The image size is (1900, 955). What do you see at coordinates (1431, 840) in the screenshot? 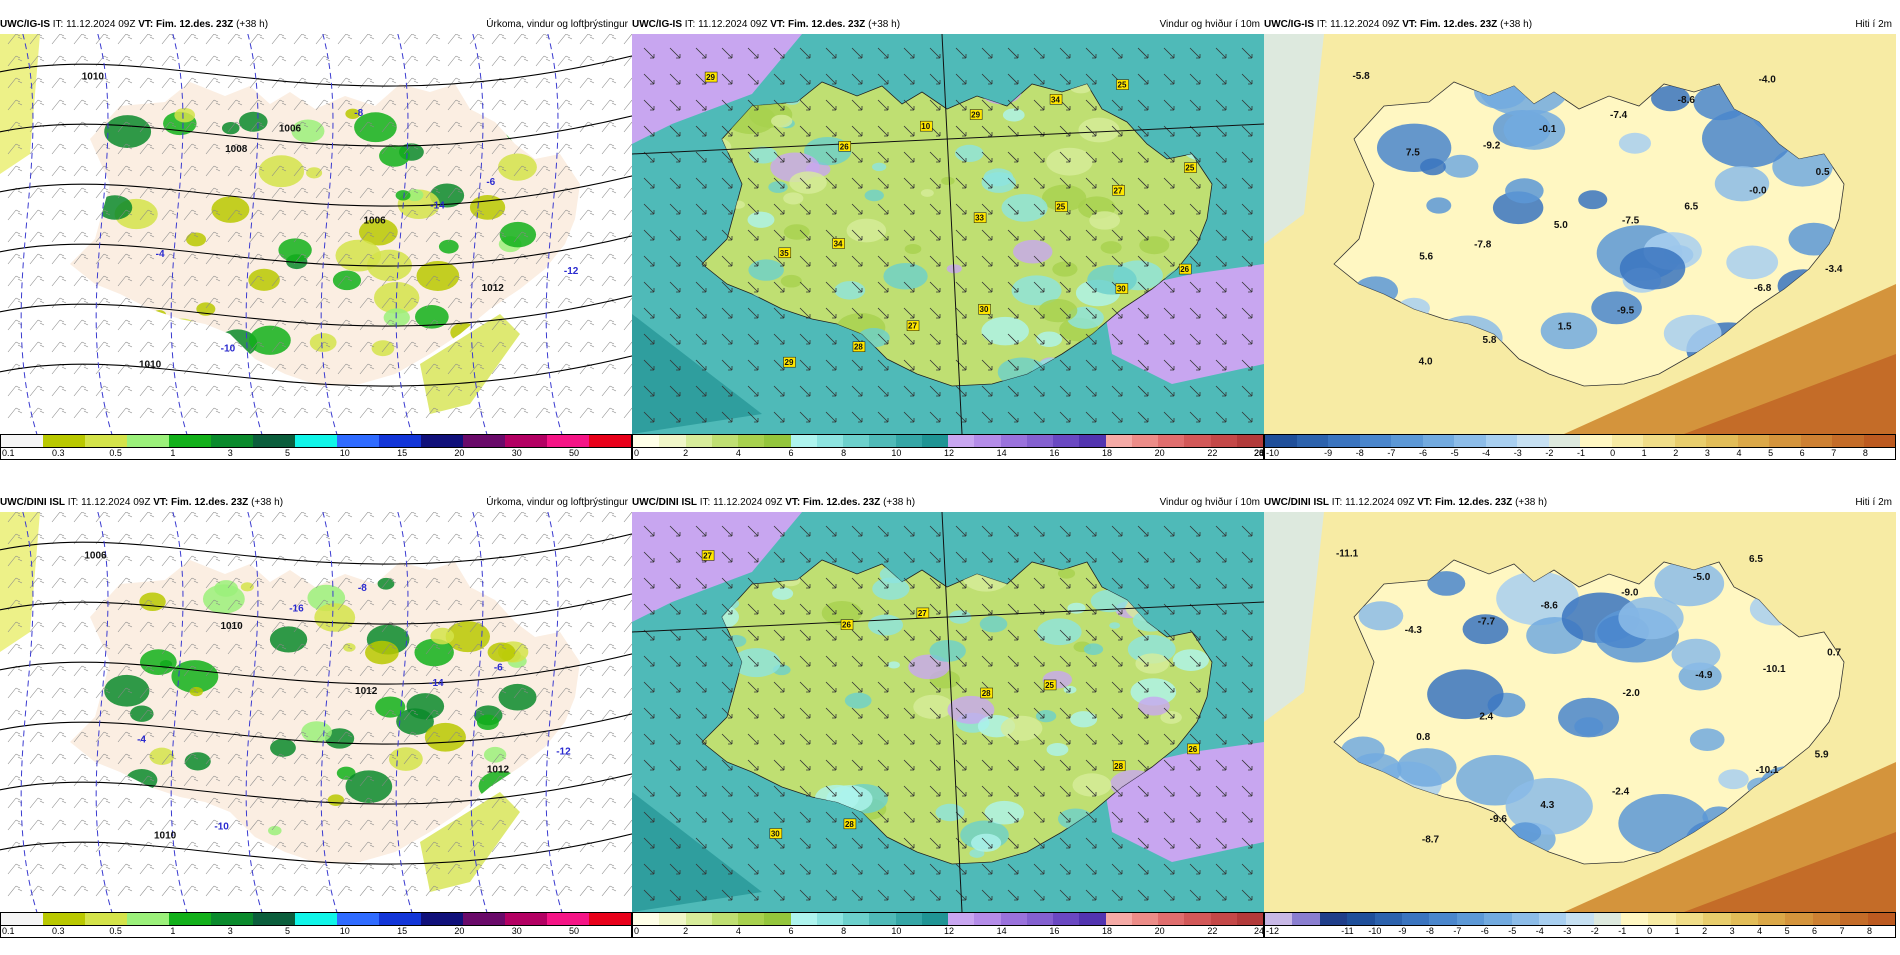
I see `temperature-label: -8.7` at bounding box center [1431, 840].